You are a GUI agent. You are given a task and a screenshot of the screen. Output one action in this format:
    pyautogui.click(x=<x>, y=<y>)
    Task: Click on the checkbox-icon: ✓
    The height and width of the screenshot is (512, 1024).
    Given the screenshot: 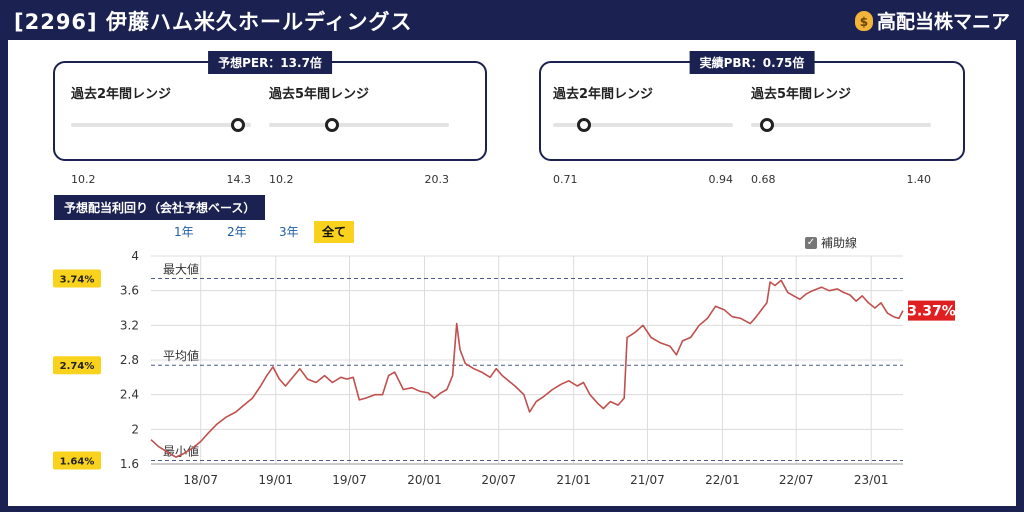 What is the action you would take?
    pyautogui.click(x=811, y=242)
    